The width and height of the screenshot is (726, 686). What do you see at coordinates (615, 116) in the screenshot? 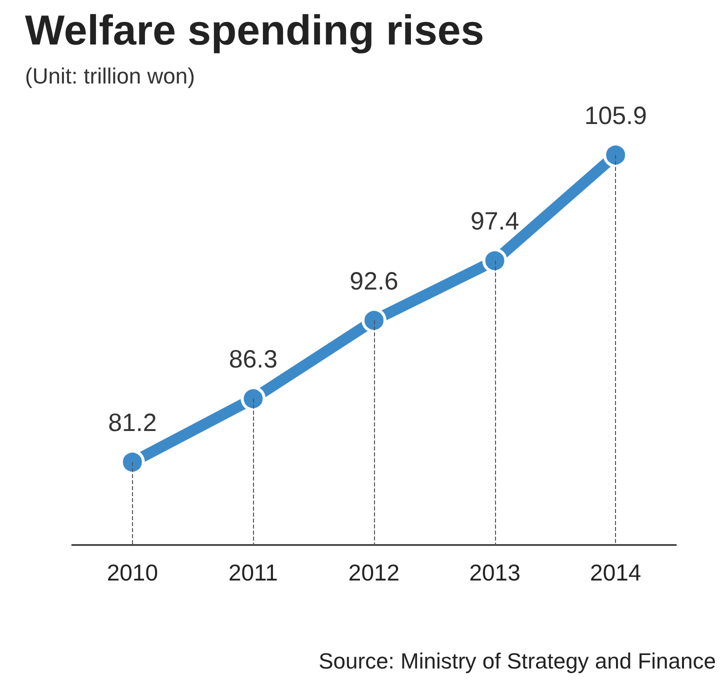
I see `data-label: 105.9` at bounding box center [615, 116].